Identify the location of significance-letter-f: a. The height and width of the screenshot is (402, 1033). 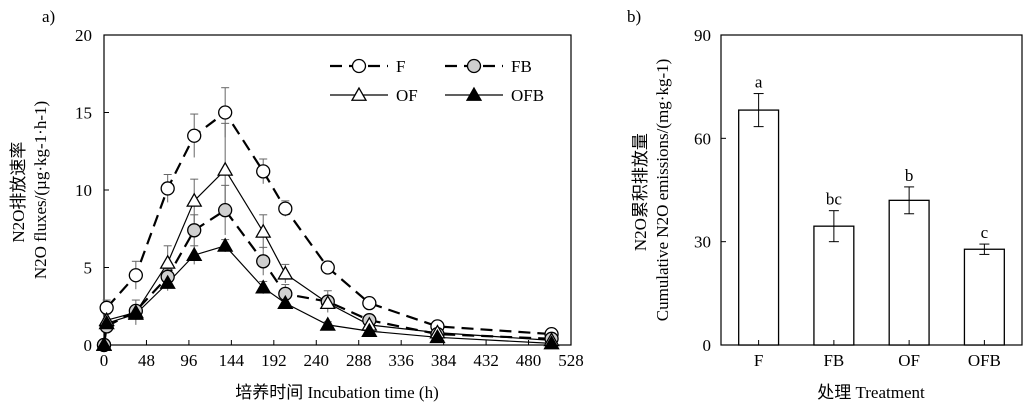
(759, 82).